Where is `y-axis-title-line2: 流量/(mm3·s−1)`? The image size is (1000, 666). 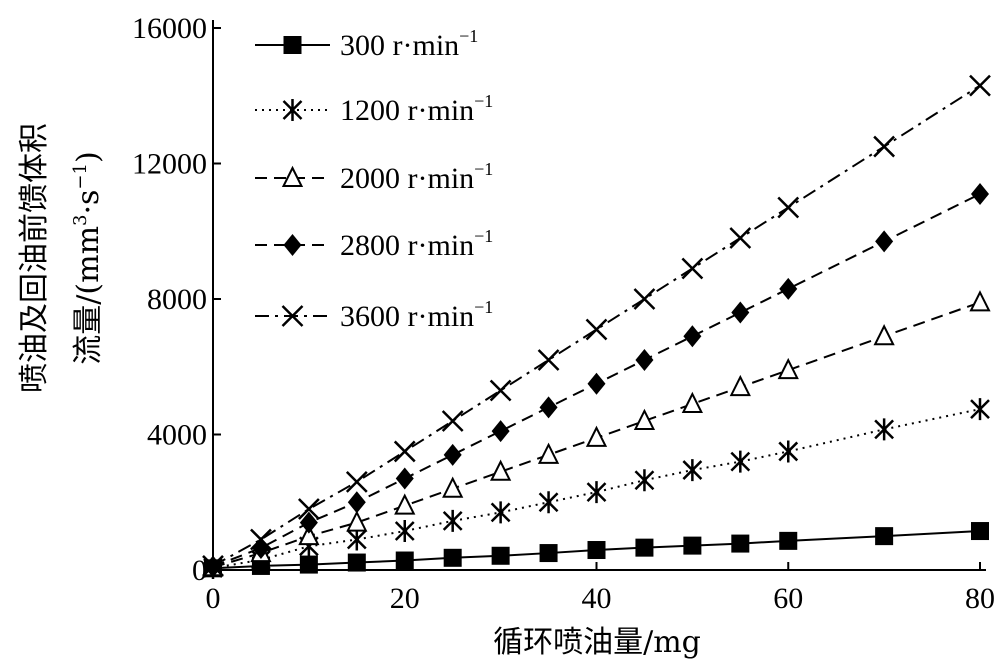
y-axis-title-line2: 流量/(mm3·s−1) is located at coordinates (88, 257).